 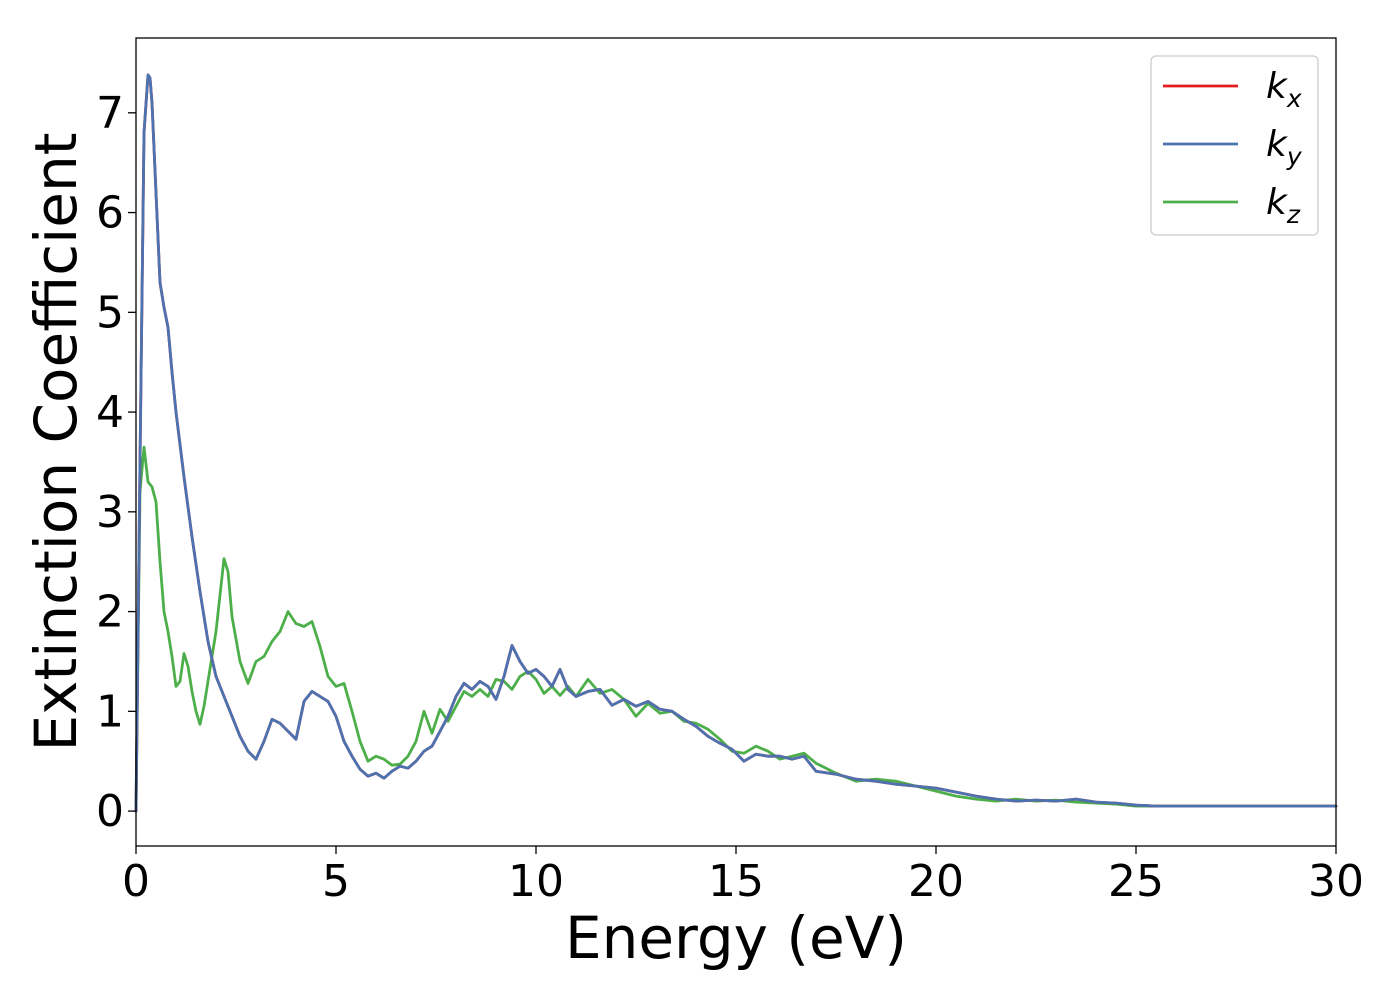 What do you see at coordinates (110, 113) in the screenshot?
I see `y-tick-label: 7` at bounding box center [110, 113].